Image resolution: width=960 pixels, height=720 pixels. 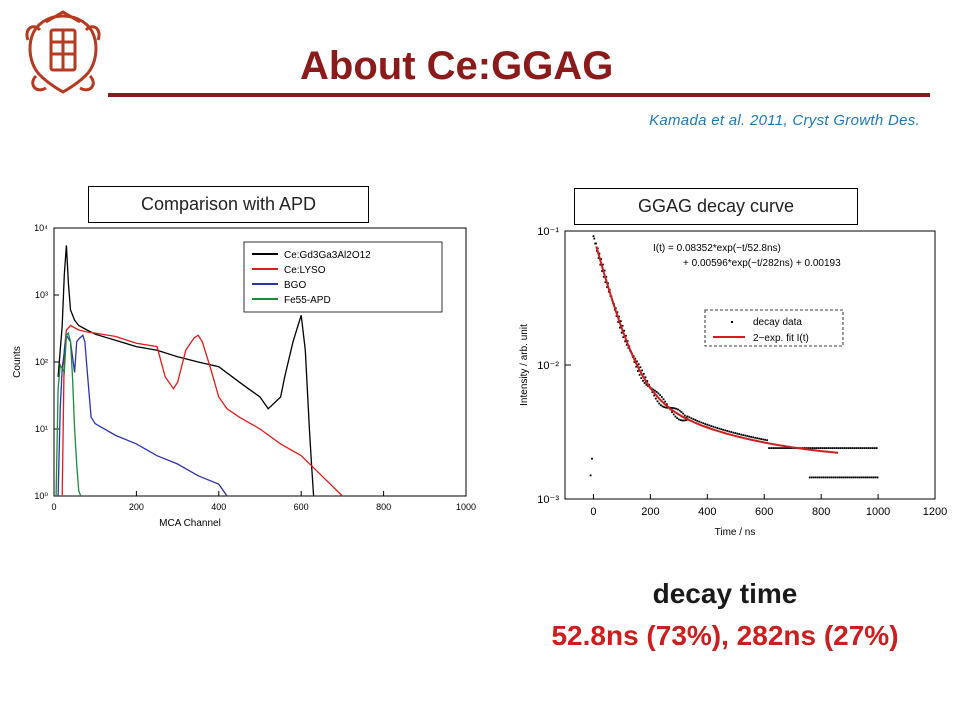 I want to click on citation: Kamada et al. 2011, Cryst Growth Des., so click(x=784, y=120).